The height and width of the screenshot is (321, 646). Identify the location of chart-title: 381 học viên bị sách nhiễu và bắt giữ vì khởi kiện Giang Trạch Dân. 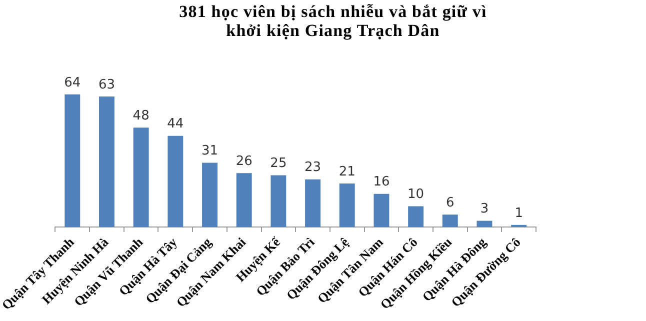
(333, 21).